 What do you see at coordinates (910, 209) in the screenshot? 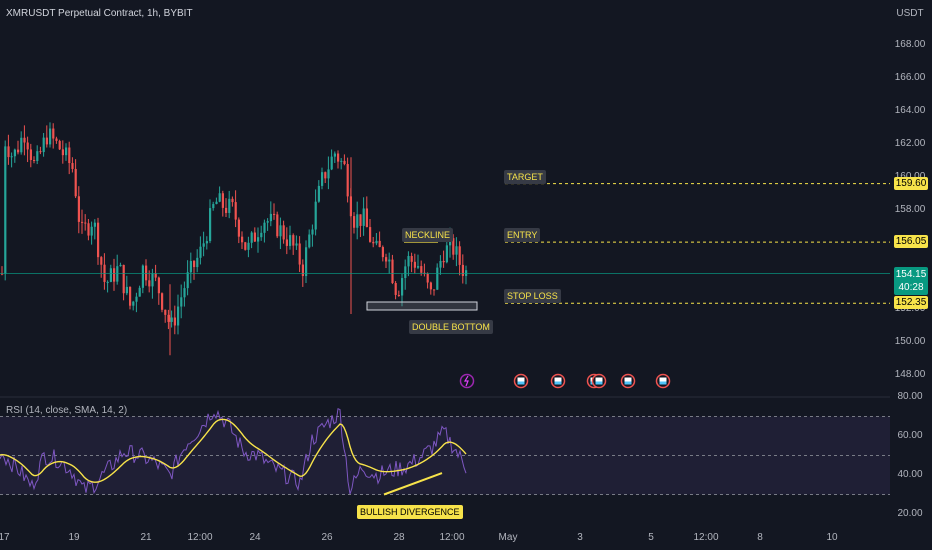
I see `price-axis-label: 158.00` at bounding box center [910, 209].